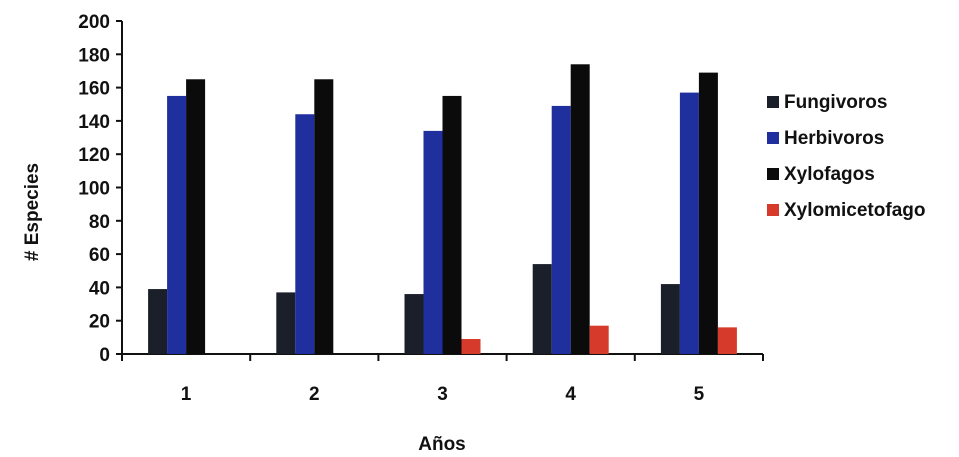  I want to click on y-axis-title: # Especies, so click(32, 212).